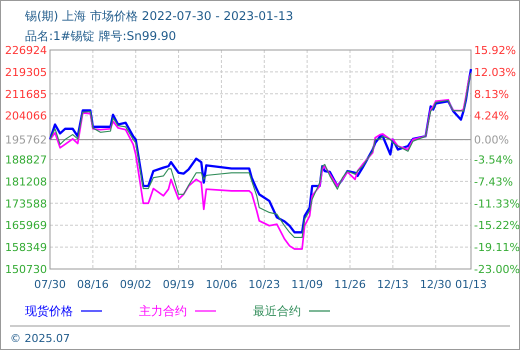  I want to click on y-tick-label: 173588, so click(26, 203).